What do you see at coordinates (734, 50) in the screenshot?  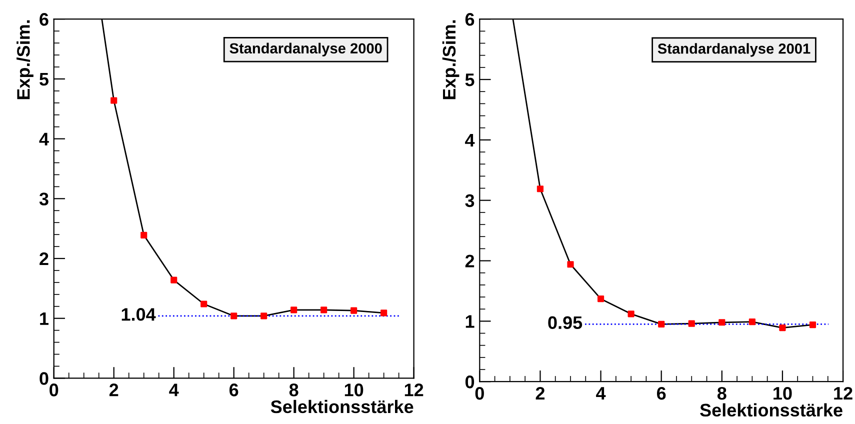 I see `text: Standardanalyse 2001` at bounding box center [734, 50].